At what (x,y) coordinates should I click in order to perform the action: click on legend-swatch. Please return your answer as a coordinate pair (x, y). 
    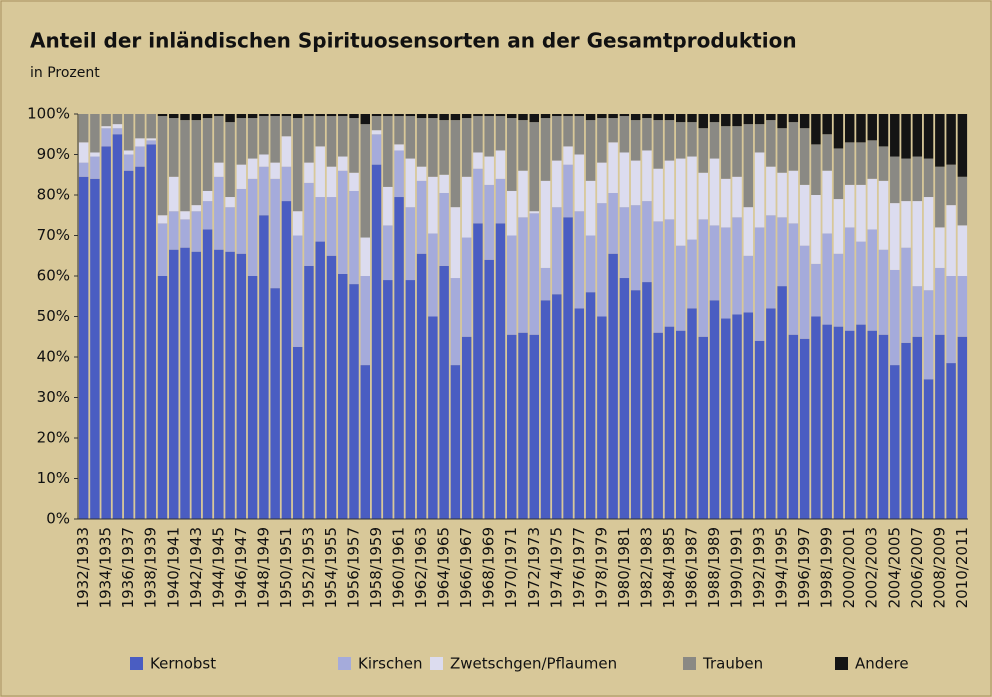
    Looking at the image, I should click on (344, 663).